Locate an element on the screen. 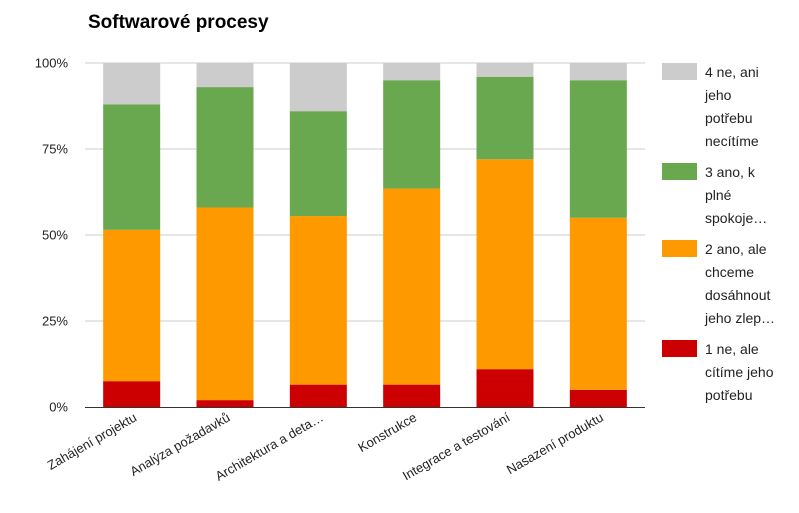 This screenshot has width=799, height=513. chart-title: Softwarové procesy is located at coordinates (178, 22).